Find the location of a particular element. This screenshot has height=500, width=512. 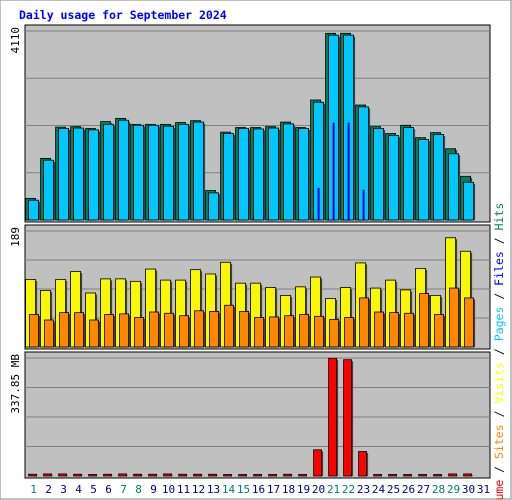

x-tick-label-day-28: 28 is located at coordinates (438, 489).